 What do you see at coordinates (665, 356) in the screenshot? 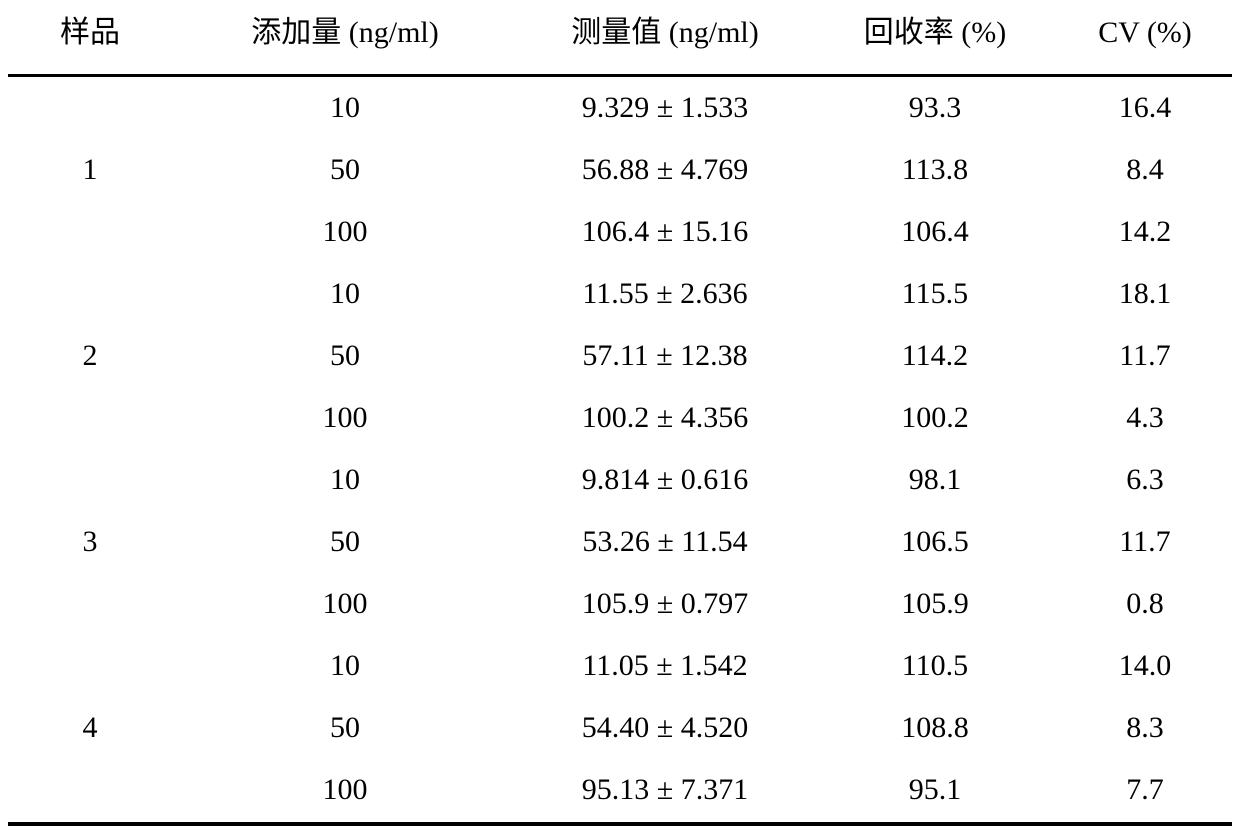
I see `measured-cell: 57.11 ± 12.38` at bounding box center [665, 356].